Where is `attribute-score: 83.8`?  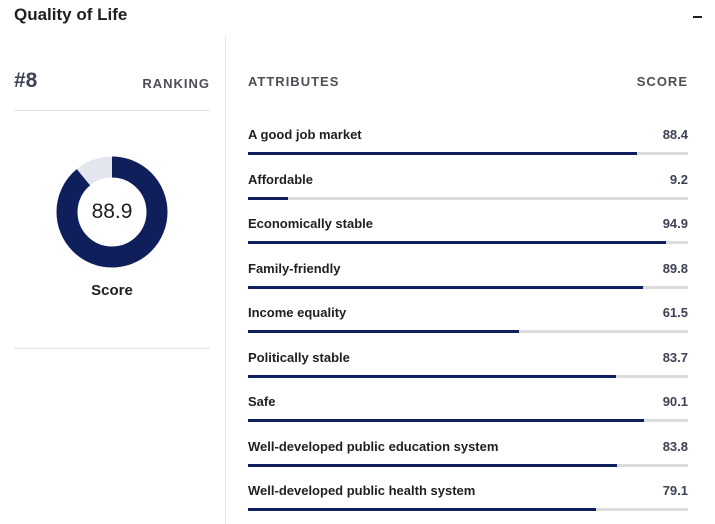 attribute-score: 83.8 is located at coordinates (675, 446).